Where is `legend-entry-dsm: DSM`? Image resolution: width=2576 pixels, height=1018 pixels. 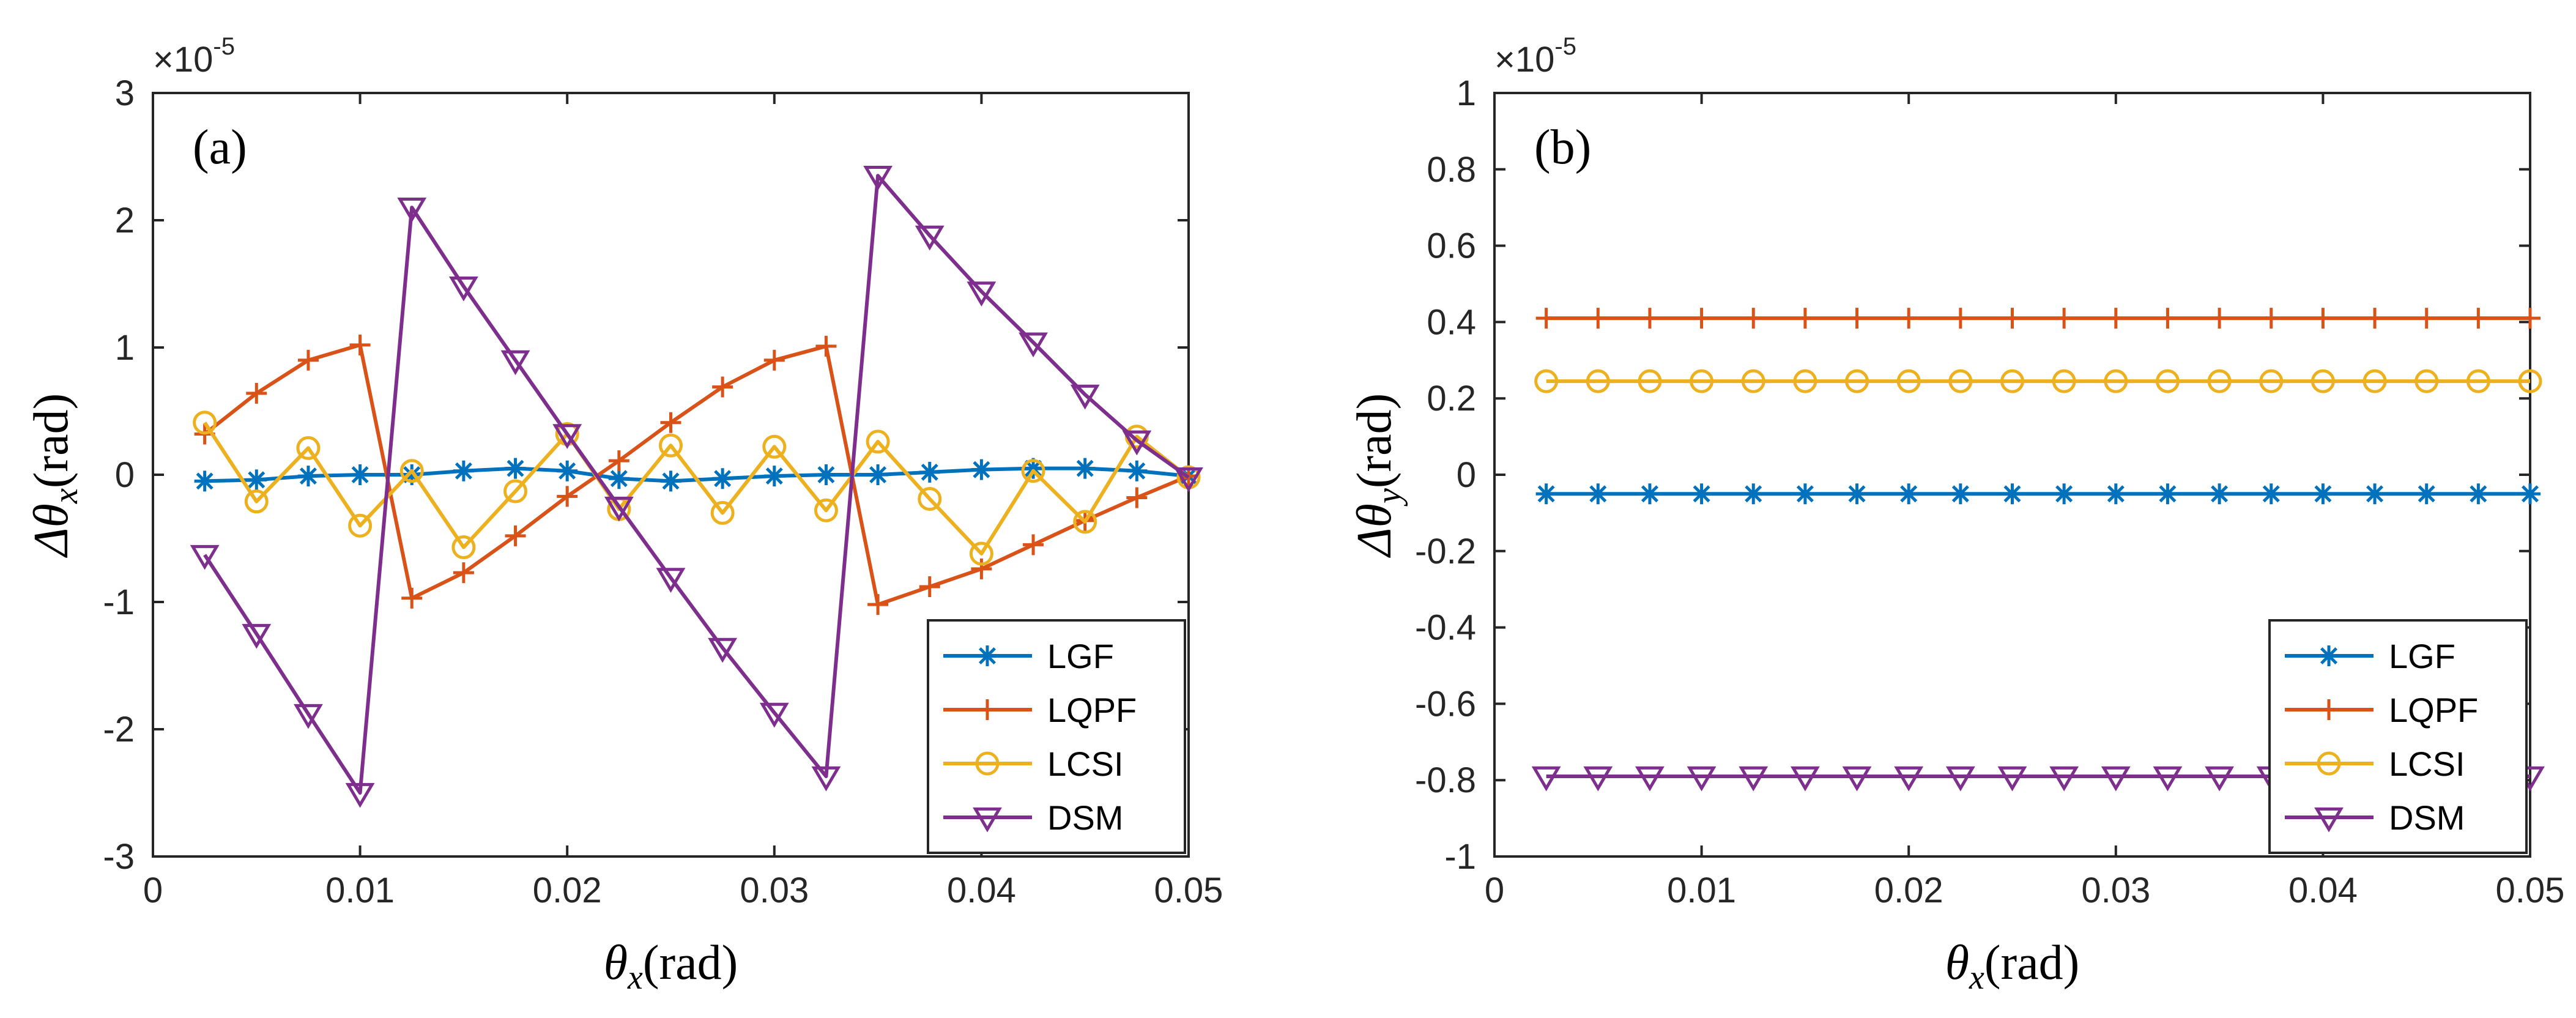 legend-entry-dsm: DSM is located at coordinates (2375, 817).